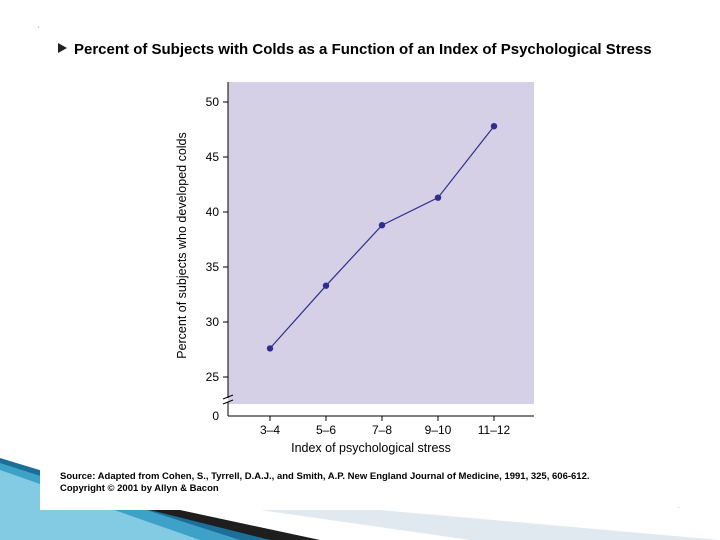  What do you see at coordinates (326, 430) in the screenshot?
I see `x-tick-label: 5–6` at bounding box center [326, 430].